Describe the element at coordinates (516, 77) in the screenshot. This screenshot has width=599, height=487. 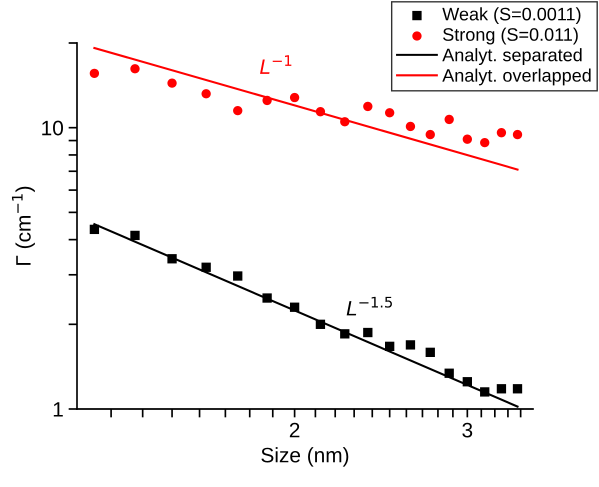
I see `legend-label: Analyt. overlapped` at that location.